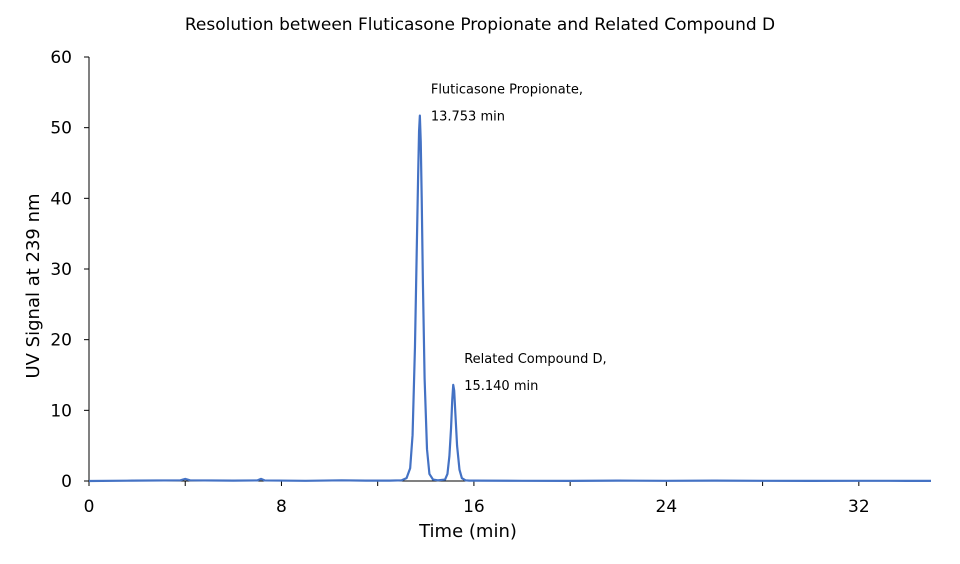 The image size is (960, 564). What do you see at coordinates (61, 411) in the screenshot?
I see `y-tick-label: 10` at bounding box center [61, 411].